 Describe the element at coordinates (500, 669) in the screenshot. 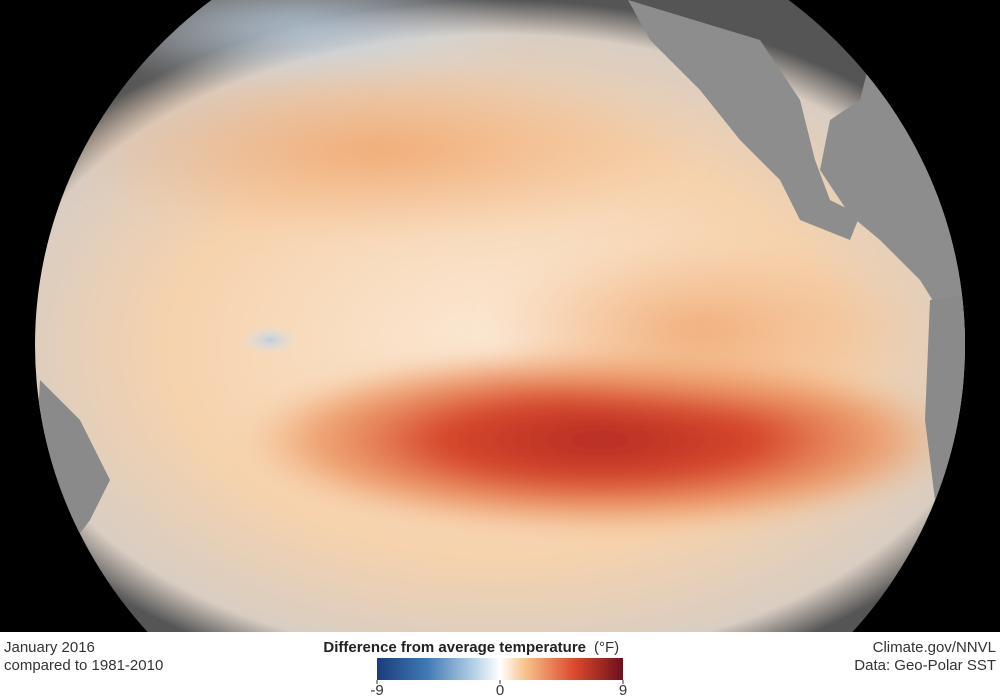

I see `color-bar` at that location.